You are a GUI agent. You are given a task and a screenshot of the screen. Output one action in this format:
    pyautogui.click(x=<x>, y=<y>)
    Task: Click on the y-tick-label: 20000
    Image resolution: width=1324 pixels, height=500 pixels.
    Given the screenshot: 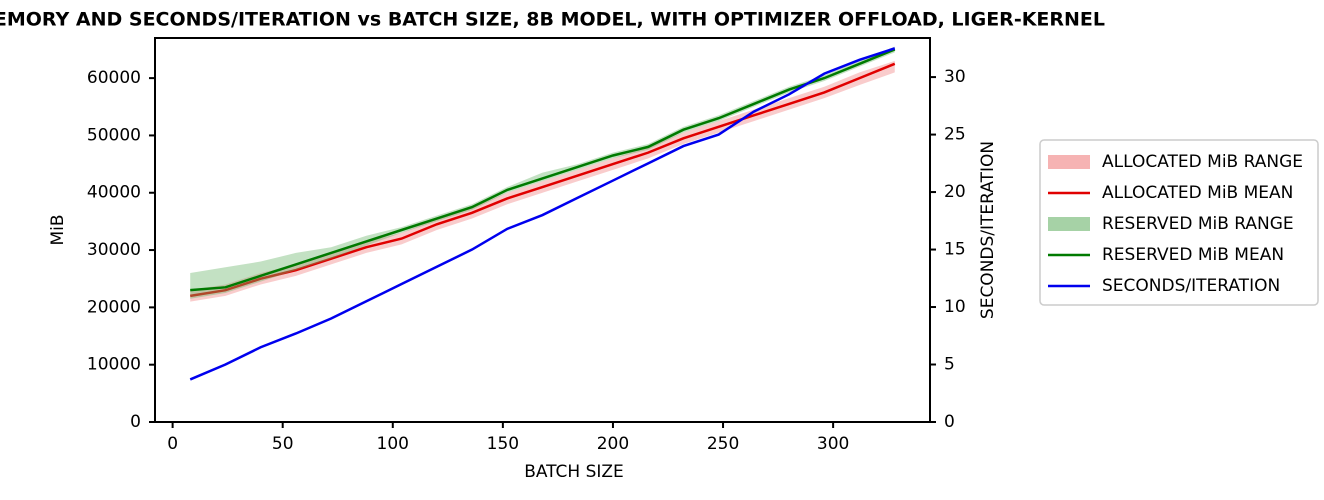 What is the action you would take?
    pyautogui.click(x=114, y=307)
    